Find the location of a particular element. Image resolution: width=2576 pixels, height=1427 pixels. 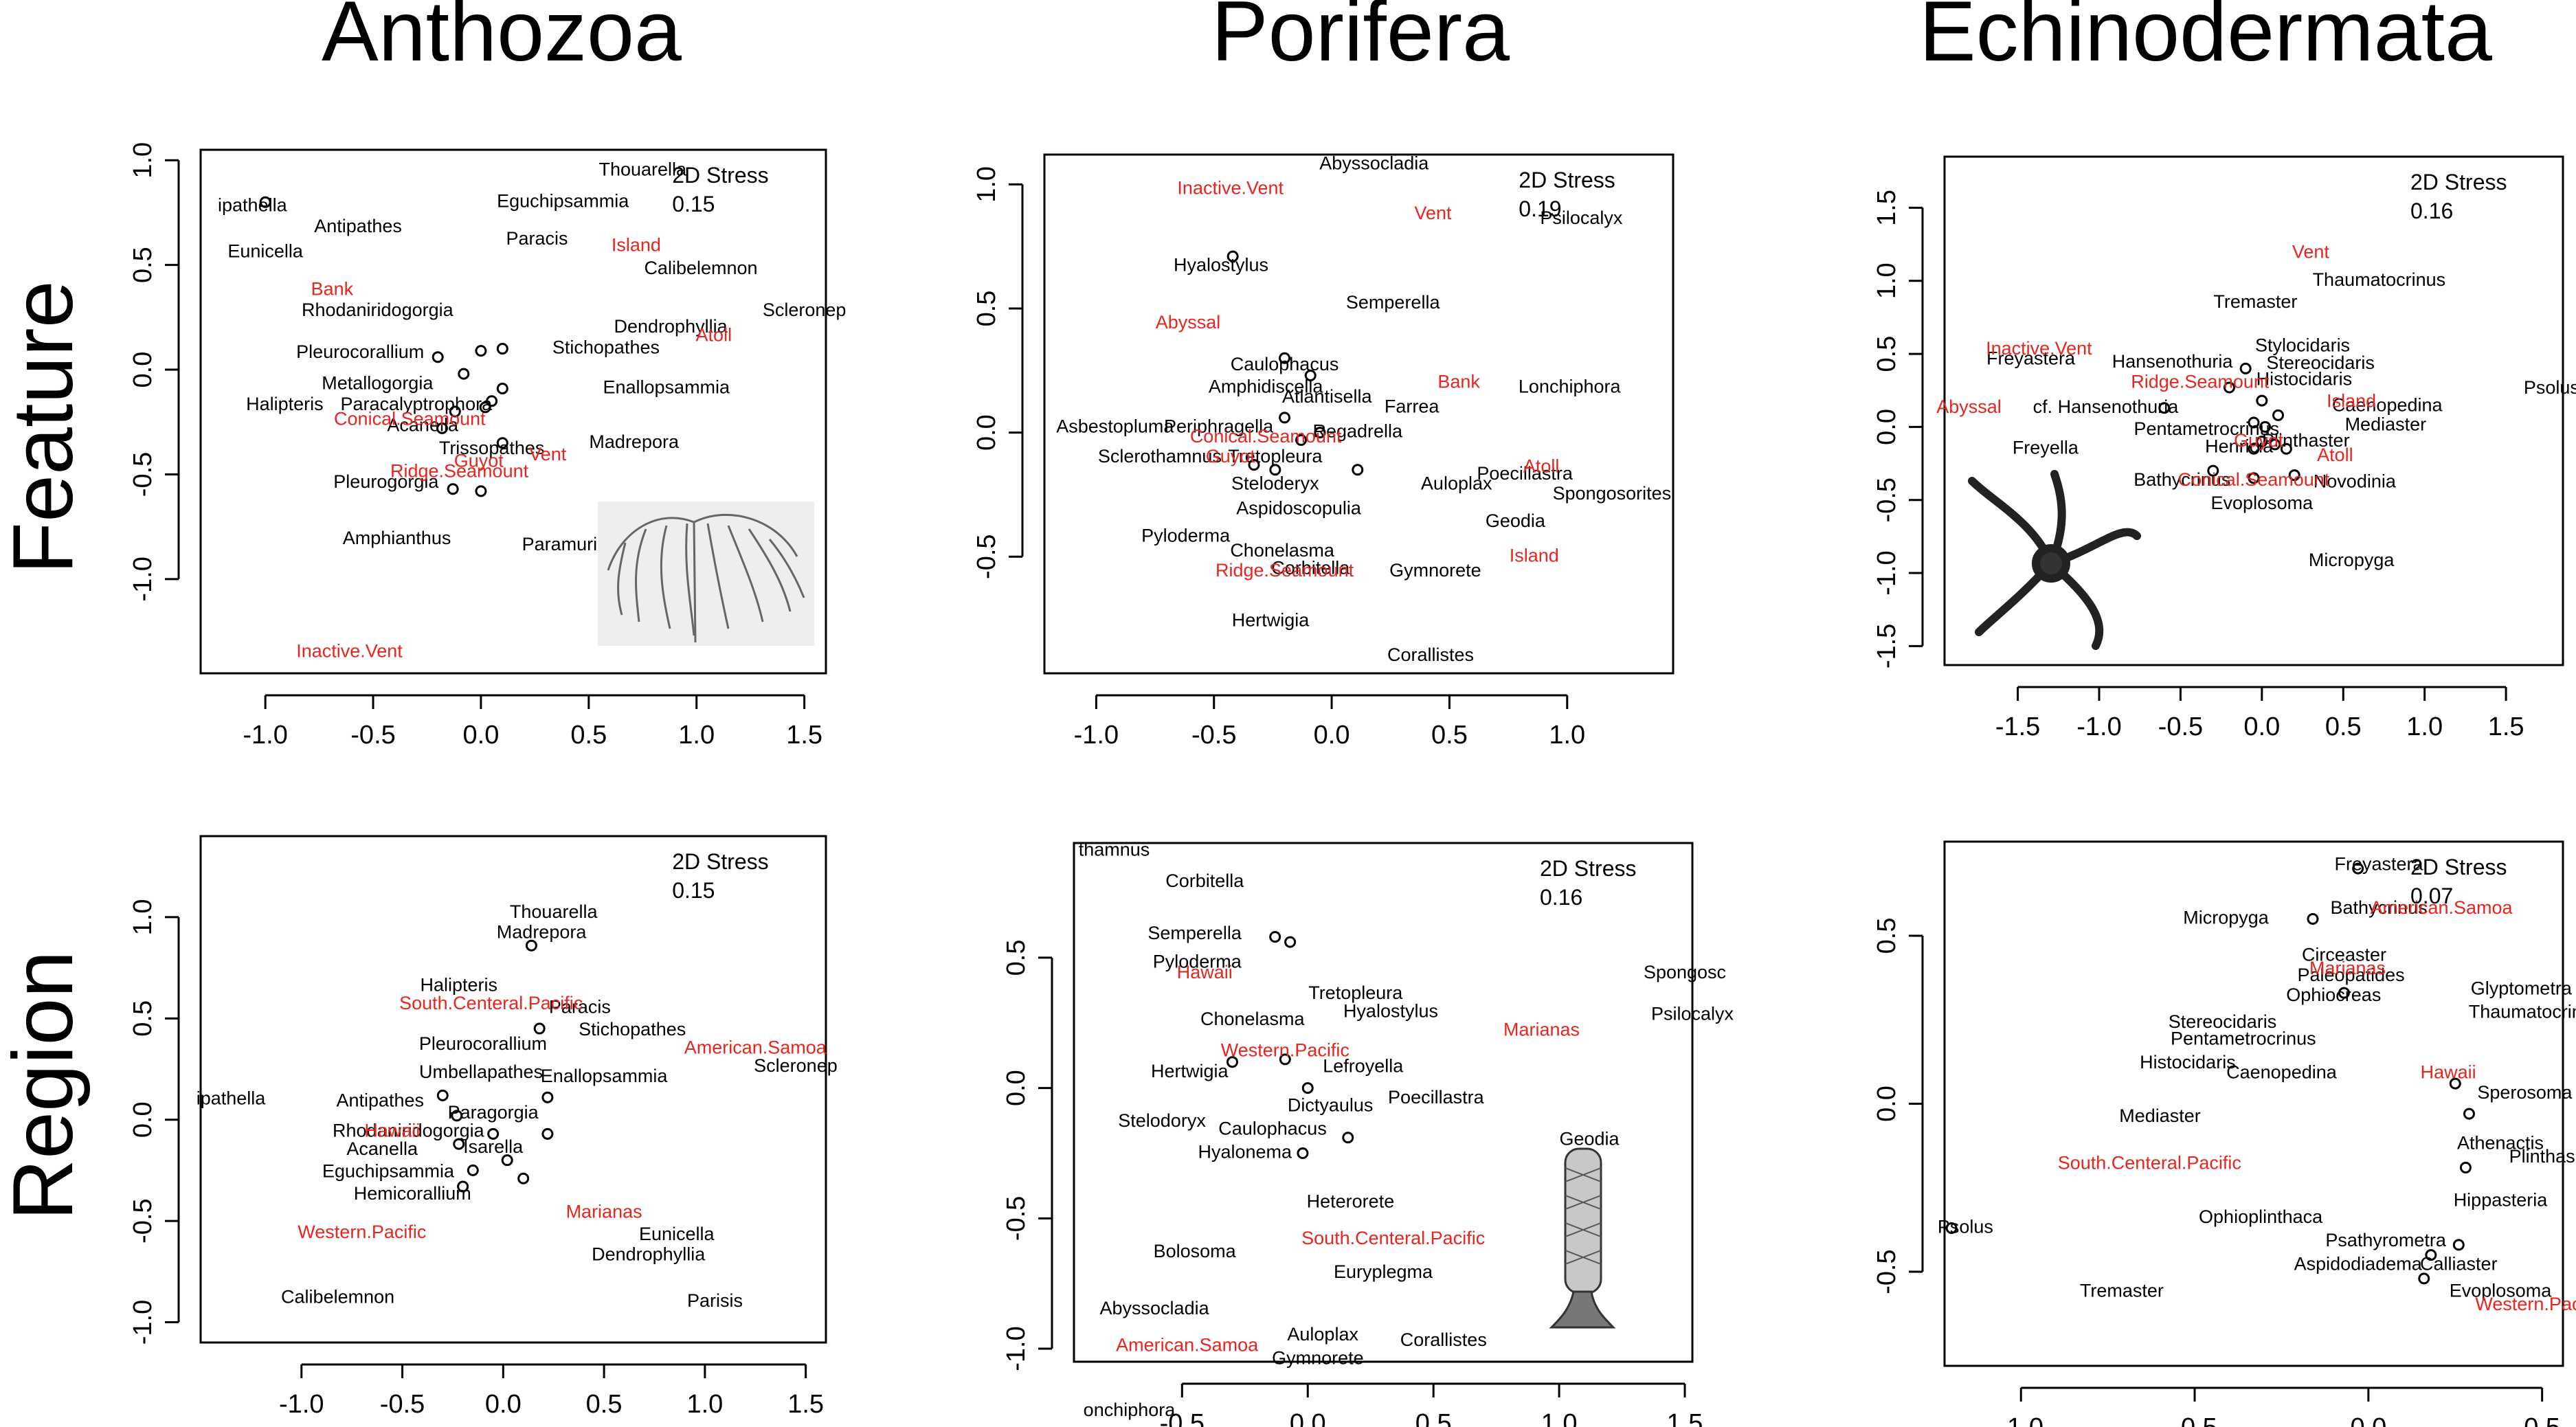

species-label: Bathycrinus is located at coordinates (2181, 479).